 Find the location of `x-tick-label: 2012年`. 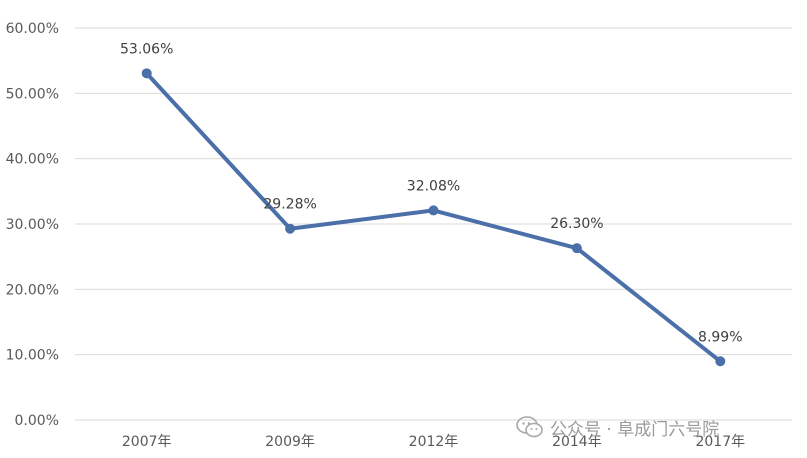

x-tick-label: 2012年 is located at coordinates (434, 442).